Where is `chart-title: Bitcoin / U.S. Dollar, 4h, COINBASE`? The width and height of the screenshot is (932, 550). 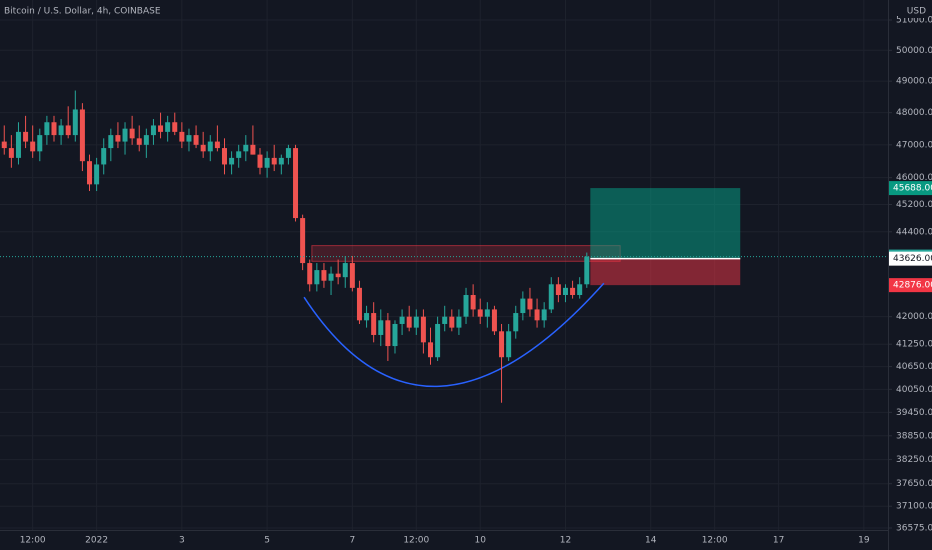 chart-title: Bitcoin / U.S. Dollar, 4h, COINBASE is located at coordinates (82, 12).